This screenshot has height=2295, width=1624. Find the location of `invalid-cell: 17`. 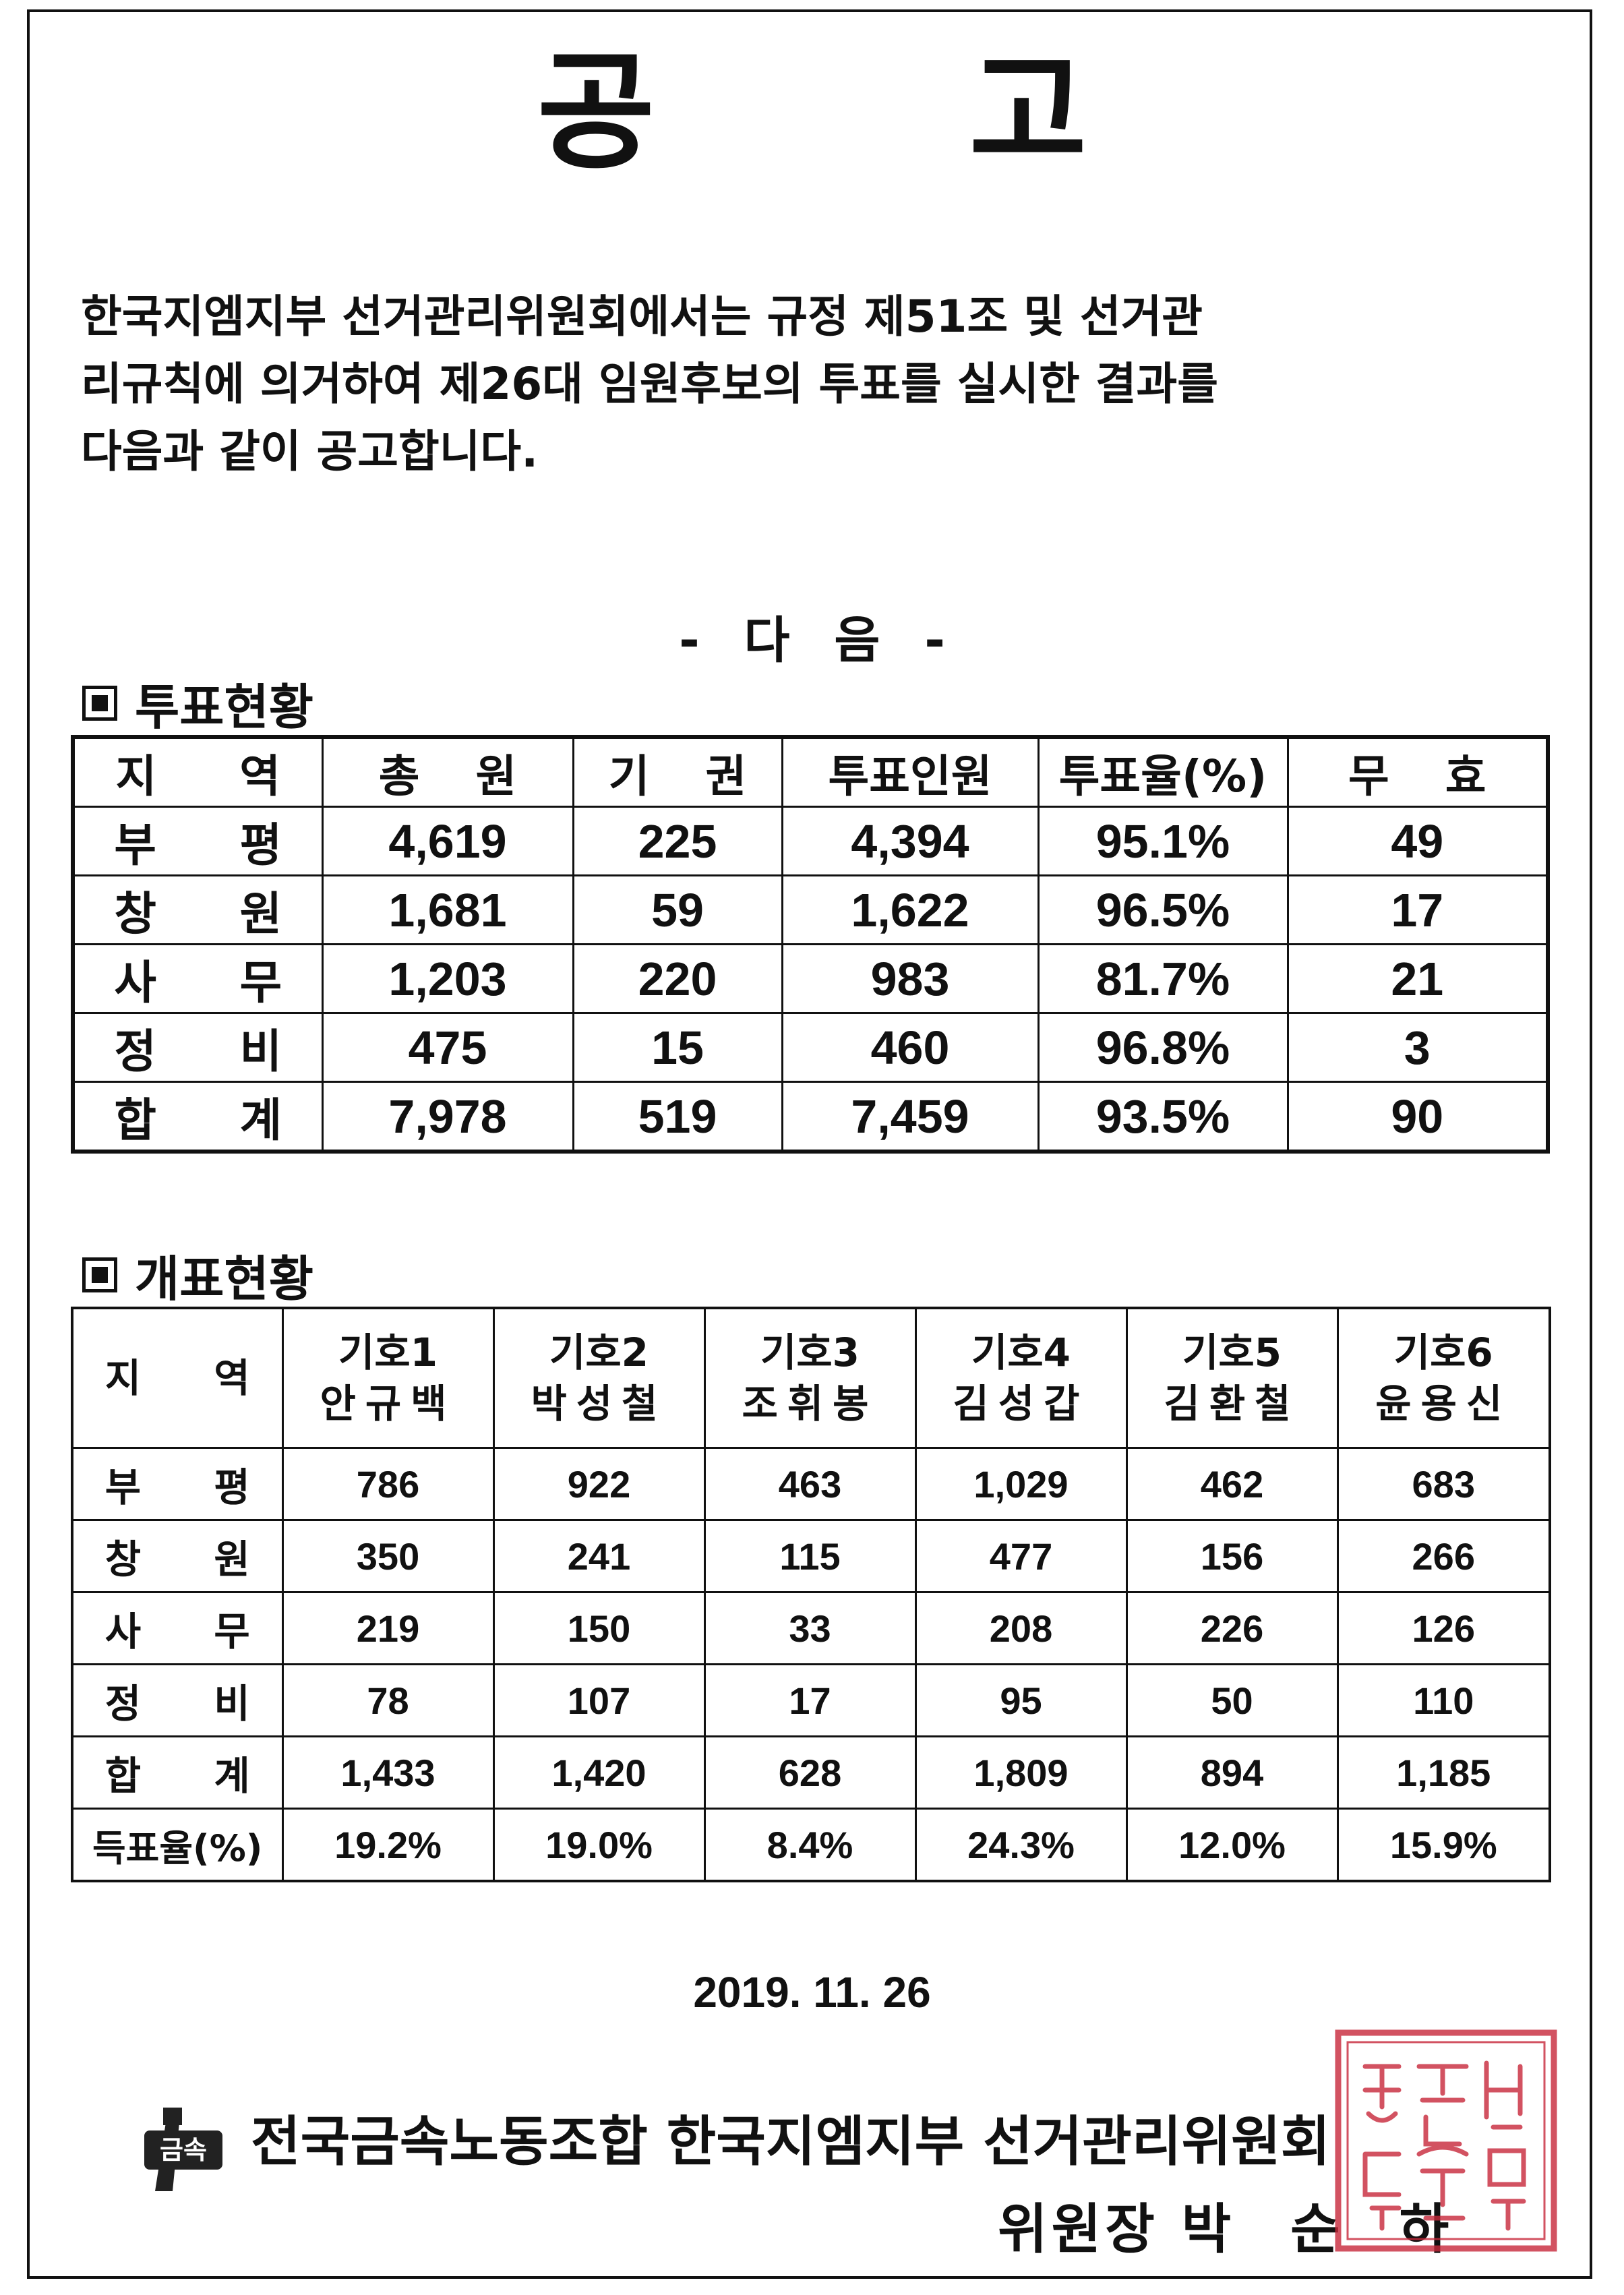

invalid-cell: 17 is located at coordinates (1417, 909).